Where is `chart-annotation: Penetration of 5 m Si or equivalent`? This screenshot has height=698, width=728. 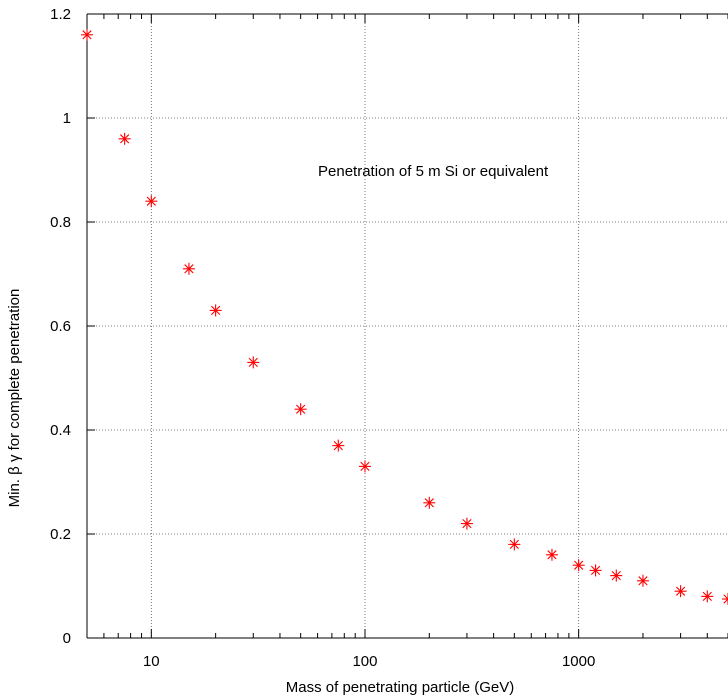 chart-annotation: Penetration of 5 m Si or equivalent is located at coordinates (433, 171).